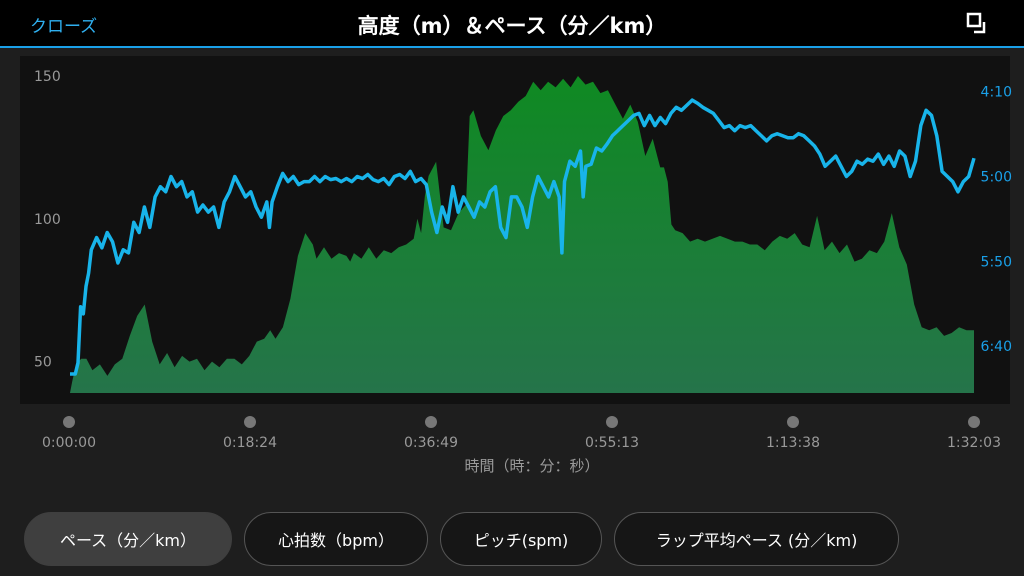 This screenshot has width=1024, height=576. I want to click on x-tick-label: 0:36:49, so click(431, 443).